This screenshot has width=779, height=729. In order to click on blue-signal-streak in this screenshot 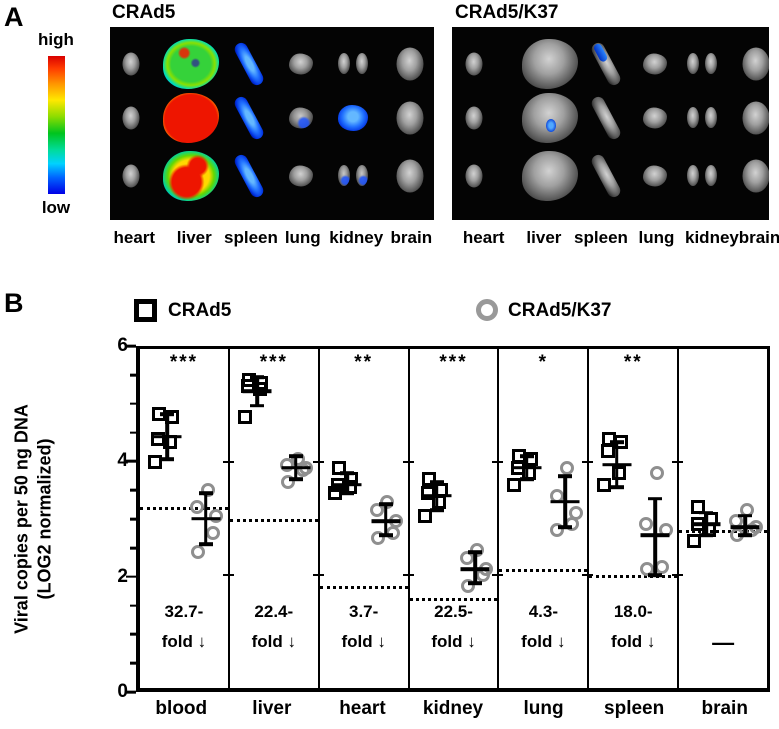, I will do `click(600, 52)`.